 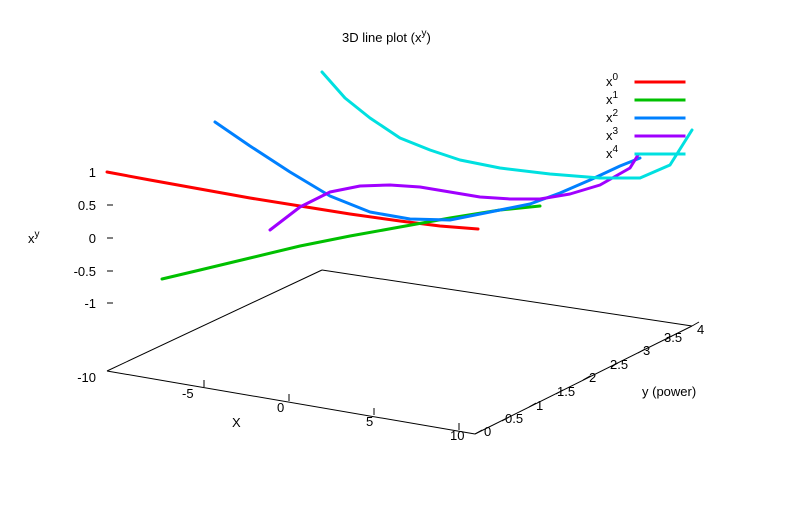 I want to click on y-ticks: 0 0.5 1 1.5 2 2.5 3 3.5 4, so click(x=589, y=380).